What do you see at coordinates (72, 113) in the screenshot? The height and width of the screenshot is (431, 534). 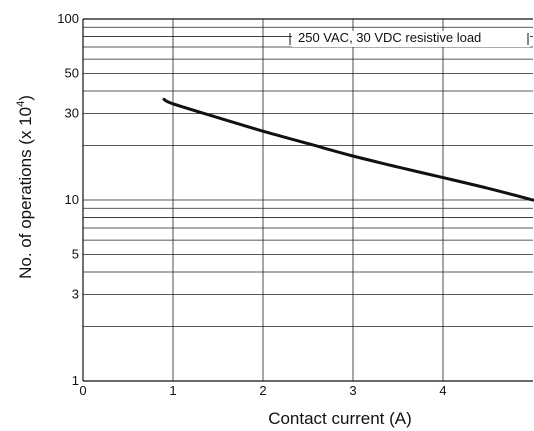 I see `y-tick-label: 30` at bounding box center [72, 113].